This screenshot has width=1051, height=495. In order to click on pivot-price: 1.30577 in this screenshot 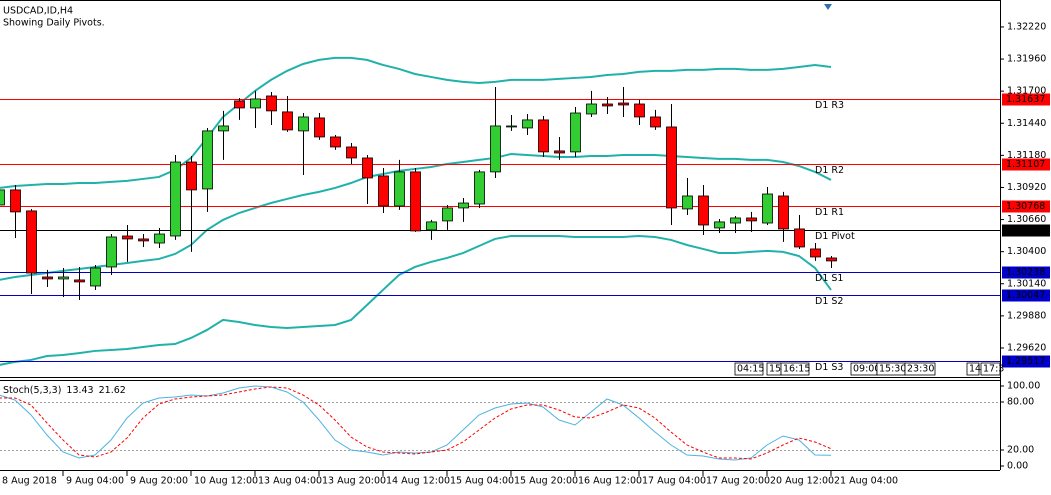, I will do `click(1025, 230)`.